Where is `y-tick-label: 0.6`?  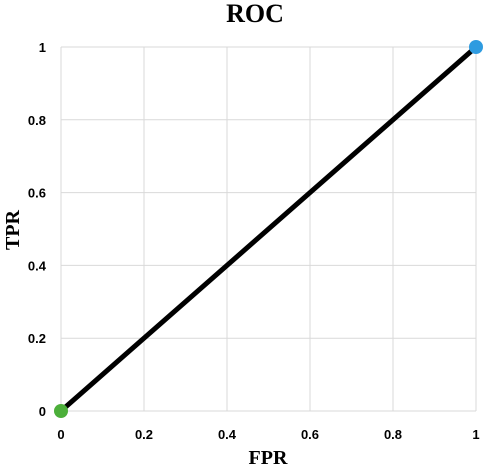
y-tick-label: 0.6 is located at coordinates (37, 193).